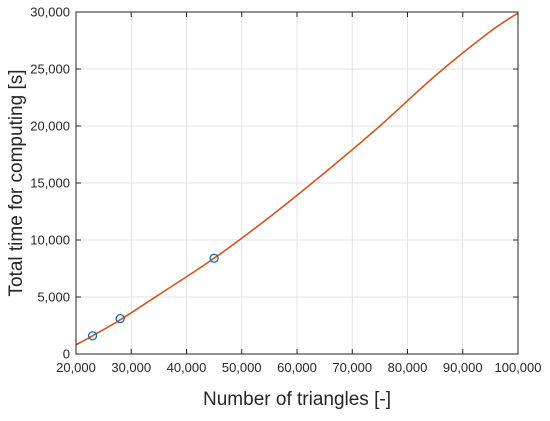  I want to click on y-tick-label: 15,000, so click(50, 183).